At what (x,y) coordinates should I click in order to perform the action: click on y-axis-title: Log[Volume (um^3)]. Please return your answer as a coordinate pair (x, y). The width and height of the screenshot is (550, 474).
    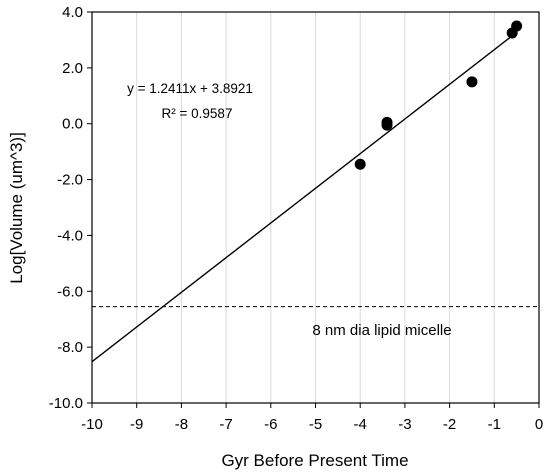
    Looking at the image, I should click on (16, 208).